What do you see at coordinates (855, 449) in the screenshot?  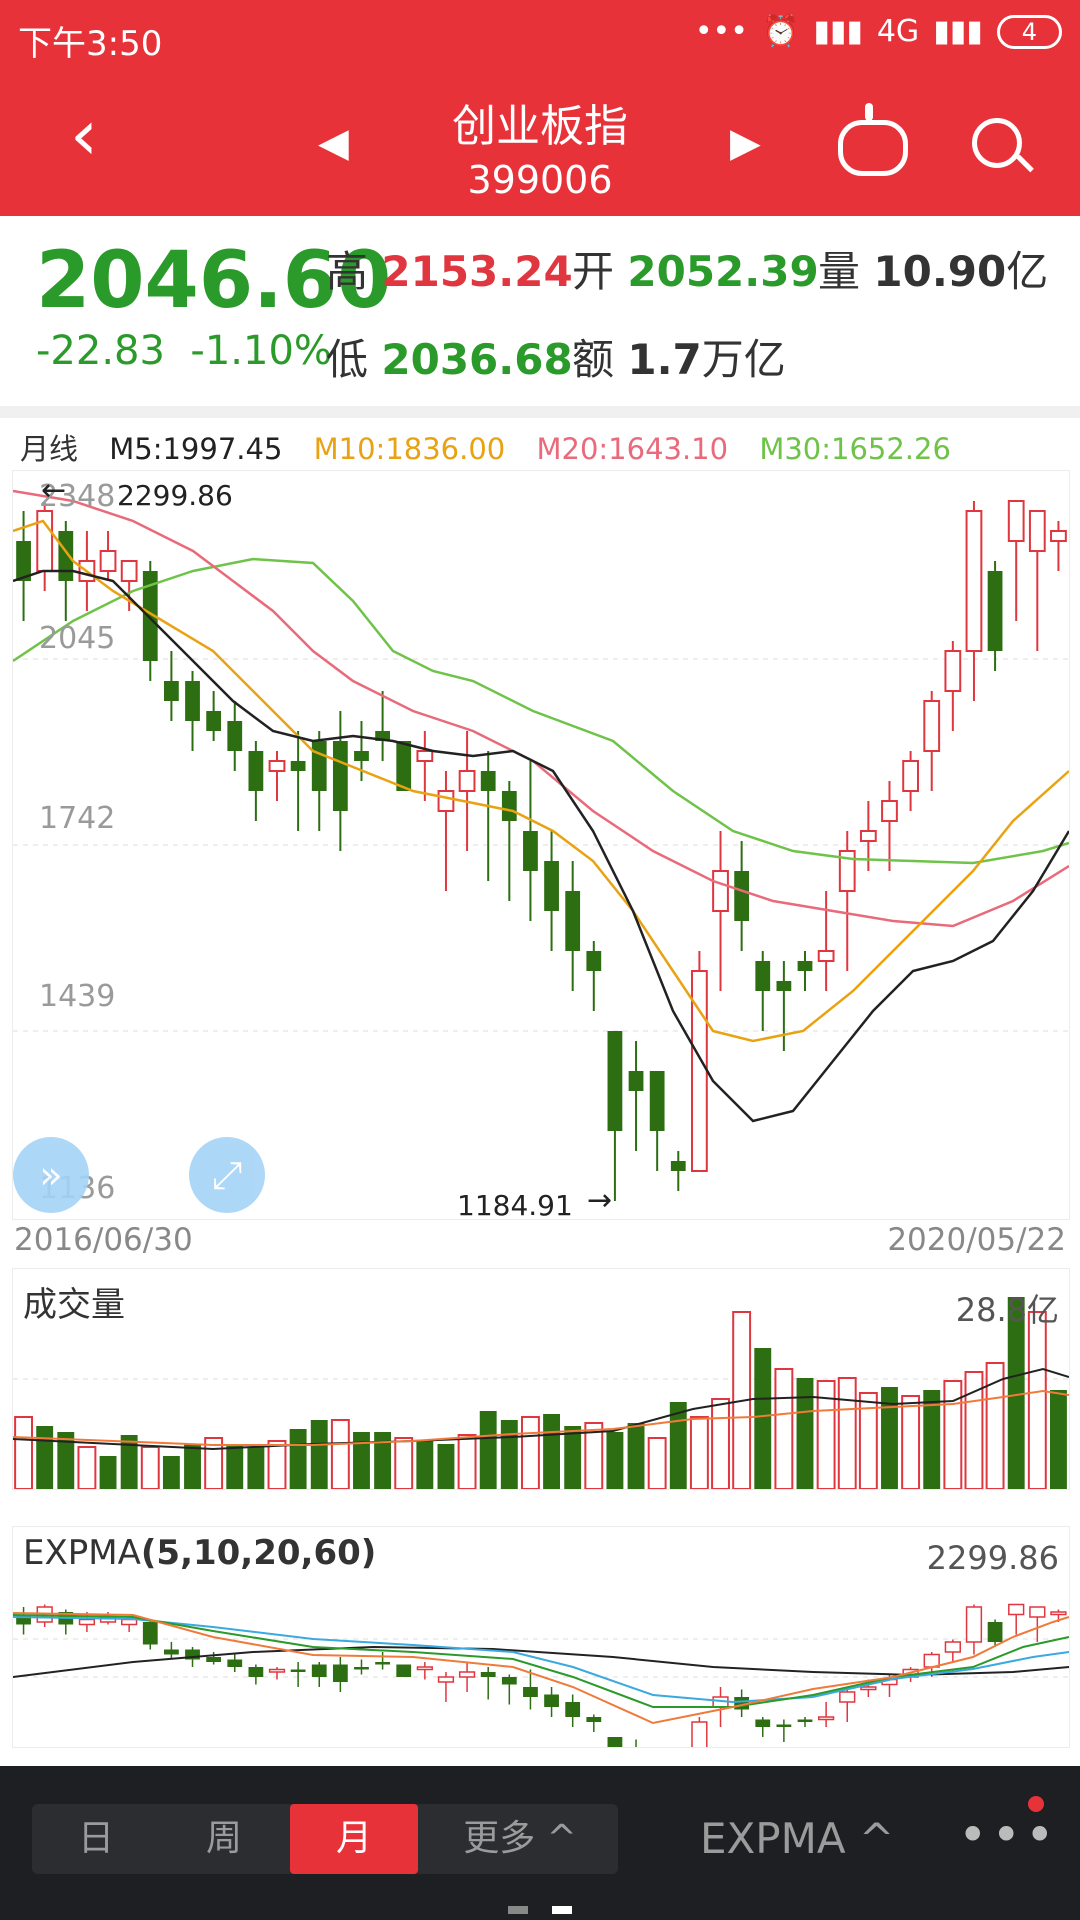 I see `ma30-label: M30:1652.26` at bounding box center [855, 449].